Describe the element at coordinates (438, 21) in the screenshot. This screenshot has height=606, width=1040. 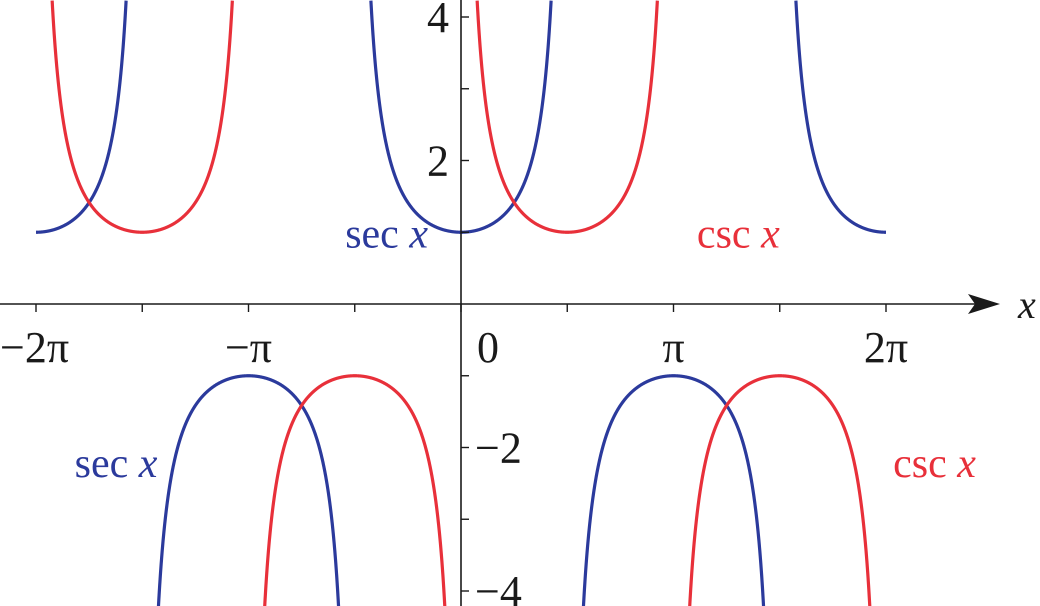
I see `y-tick-label: 4` at that location.